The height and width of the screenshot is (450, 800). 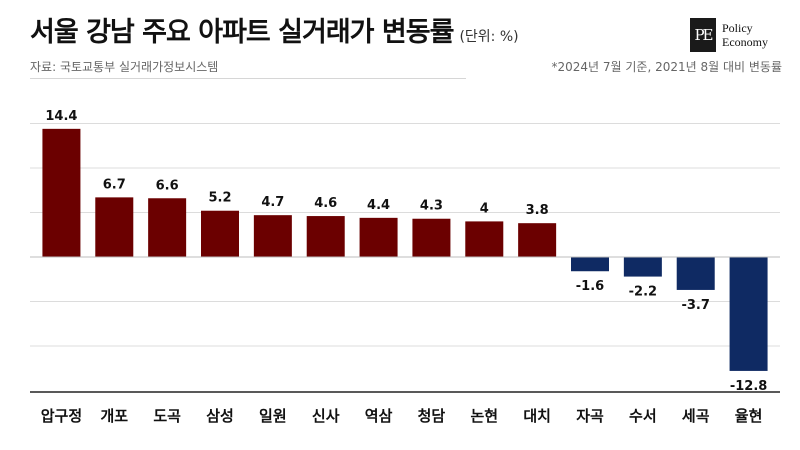 What do you see at coordinates (484, 208) in the screenshot?
I see `value-label: 4` at bounding box center [484, 208].